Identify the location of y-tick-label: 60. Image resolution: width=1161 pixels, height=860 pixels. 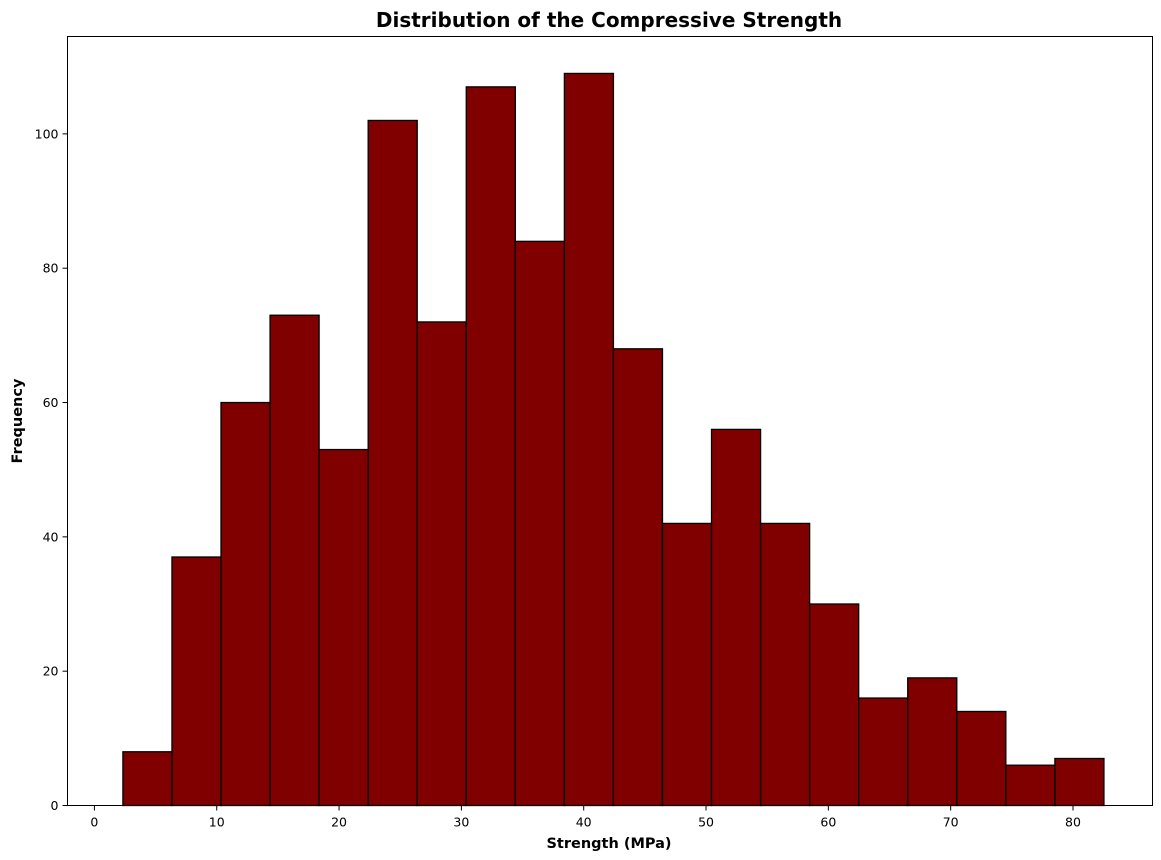
(51, 402).